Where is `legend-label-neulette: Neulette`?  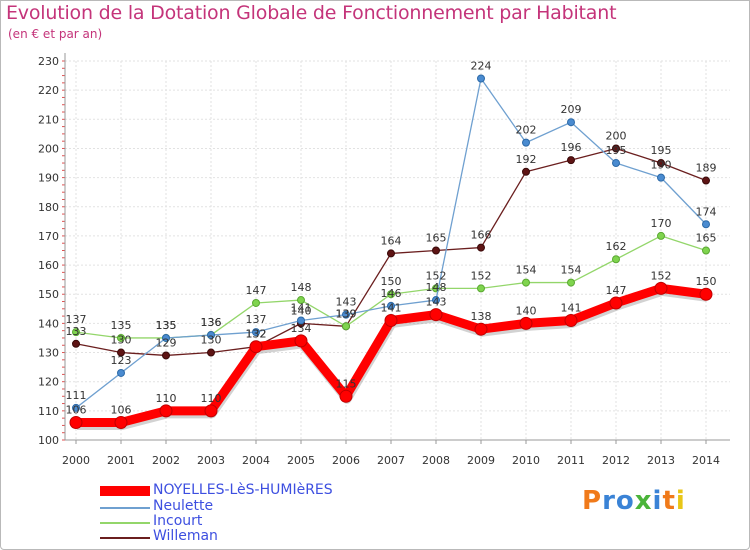
legend-label-neulette: Neulette is located at coordinates (183, 506).